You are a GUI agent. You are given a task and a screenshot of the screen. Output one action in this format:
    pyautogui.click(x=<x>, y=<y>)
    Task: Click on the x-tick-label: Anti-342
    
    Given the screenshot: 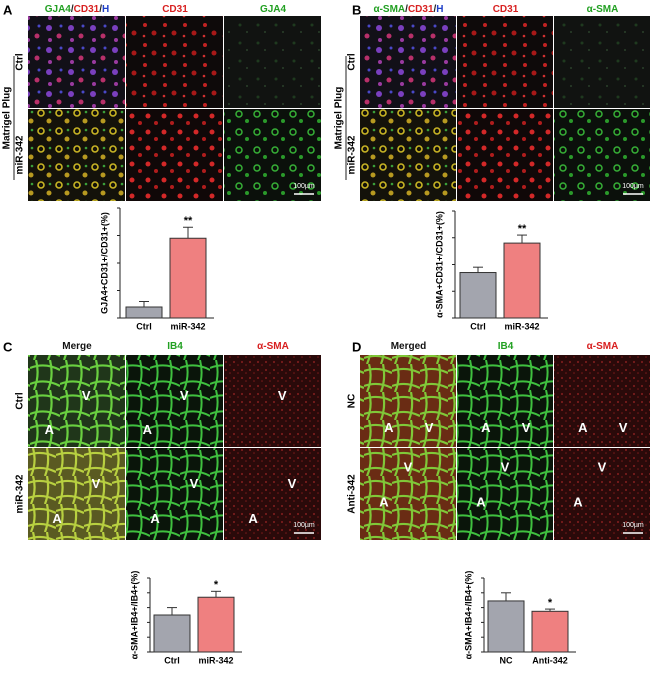 What is the action you would take?
    pyautogui.click(x=550, y=660)
    